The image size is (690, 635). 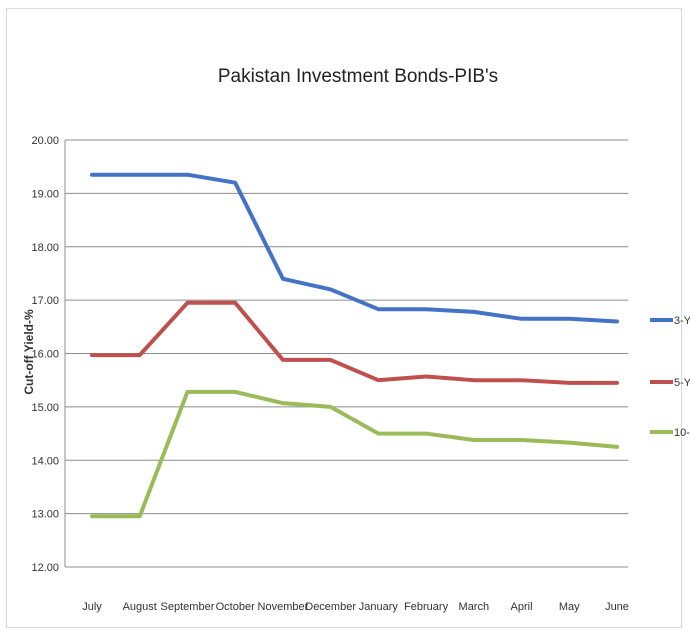 What do you see at coordinates (45, 301) in the screenshot?
I see `y-tick-label: 17.00` at bounding box center [45, 301].